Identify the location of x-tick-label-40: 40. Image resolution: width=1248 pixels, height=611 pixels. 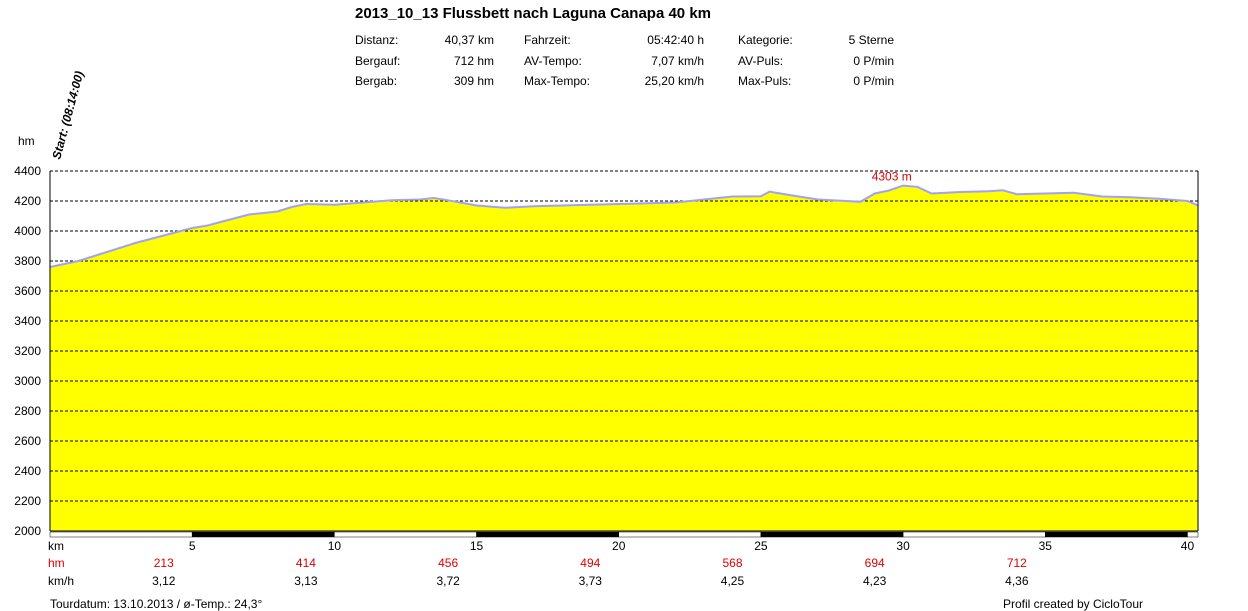
(1188, 546).